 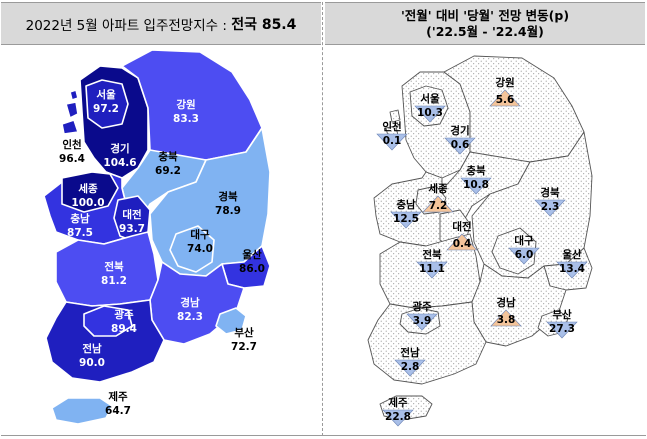 I want to click on region-seoul, so click(x=107, y=104).